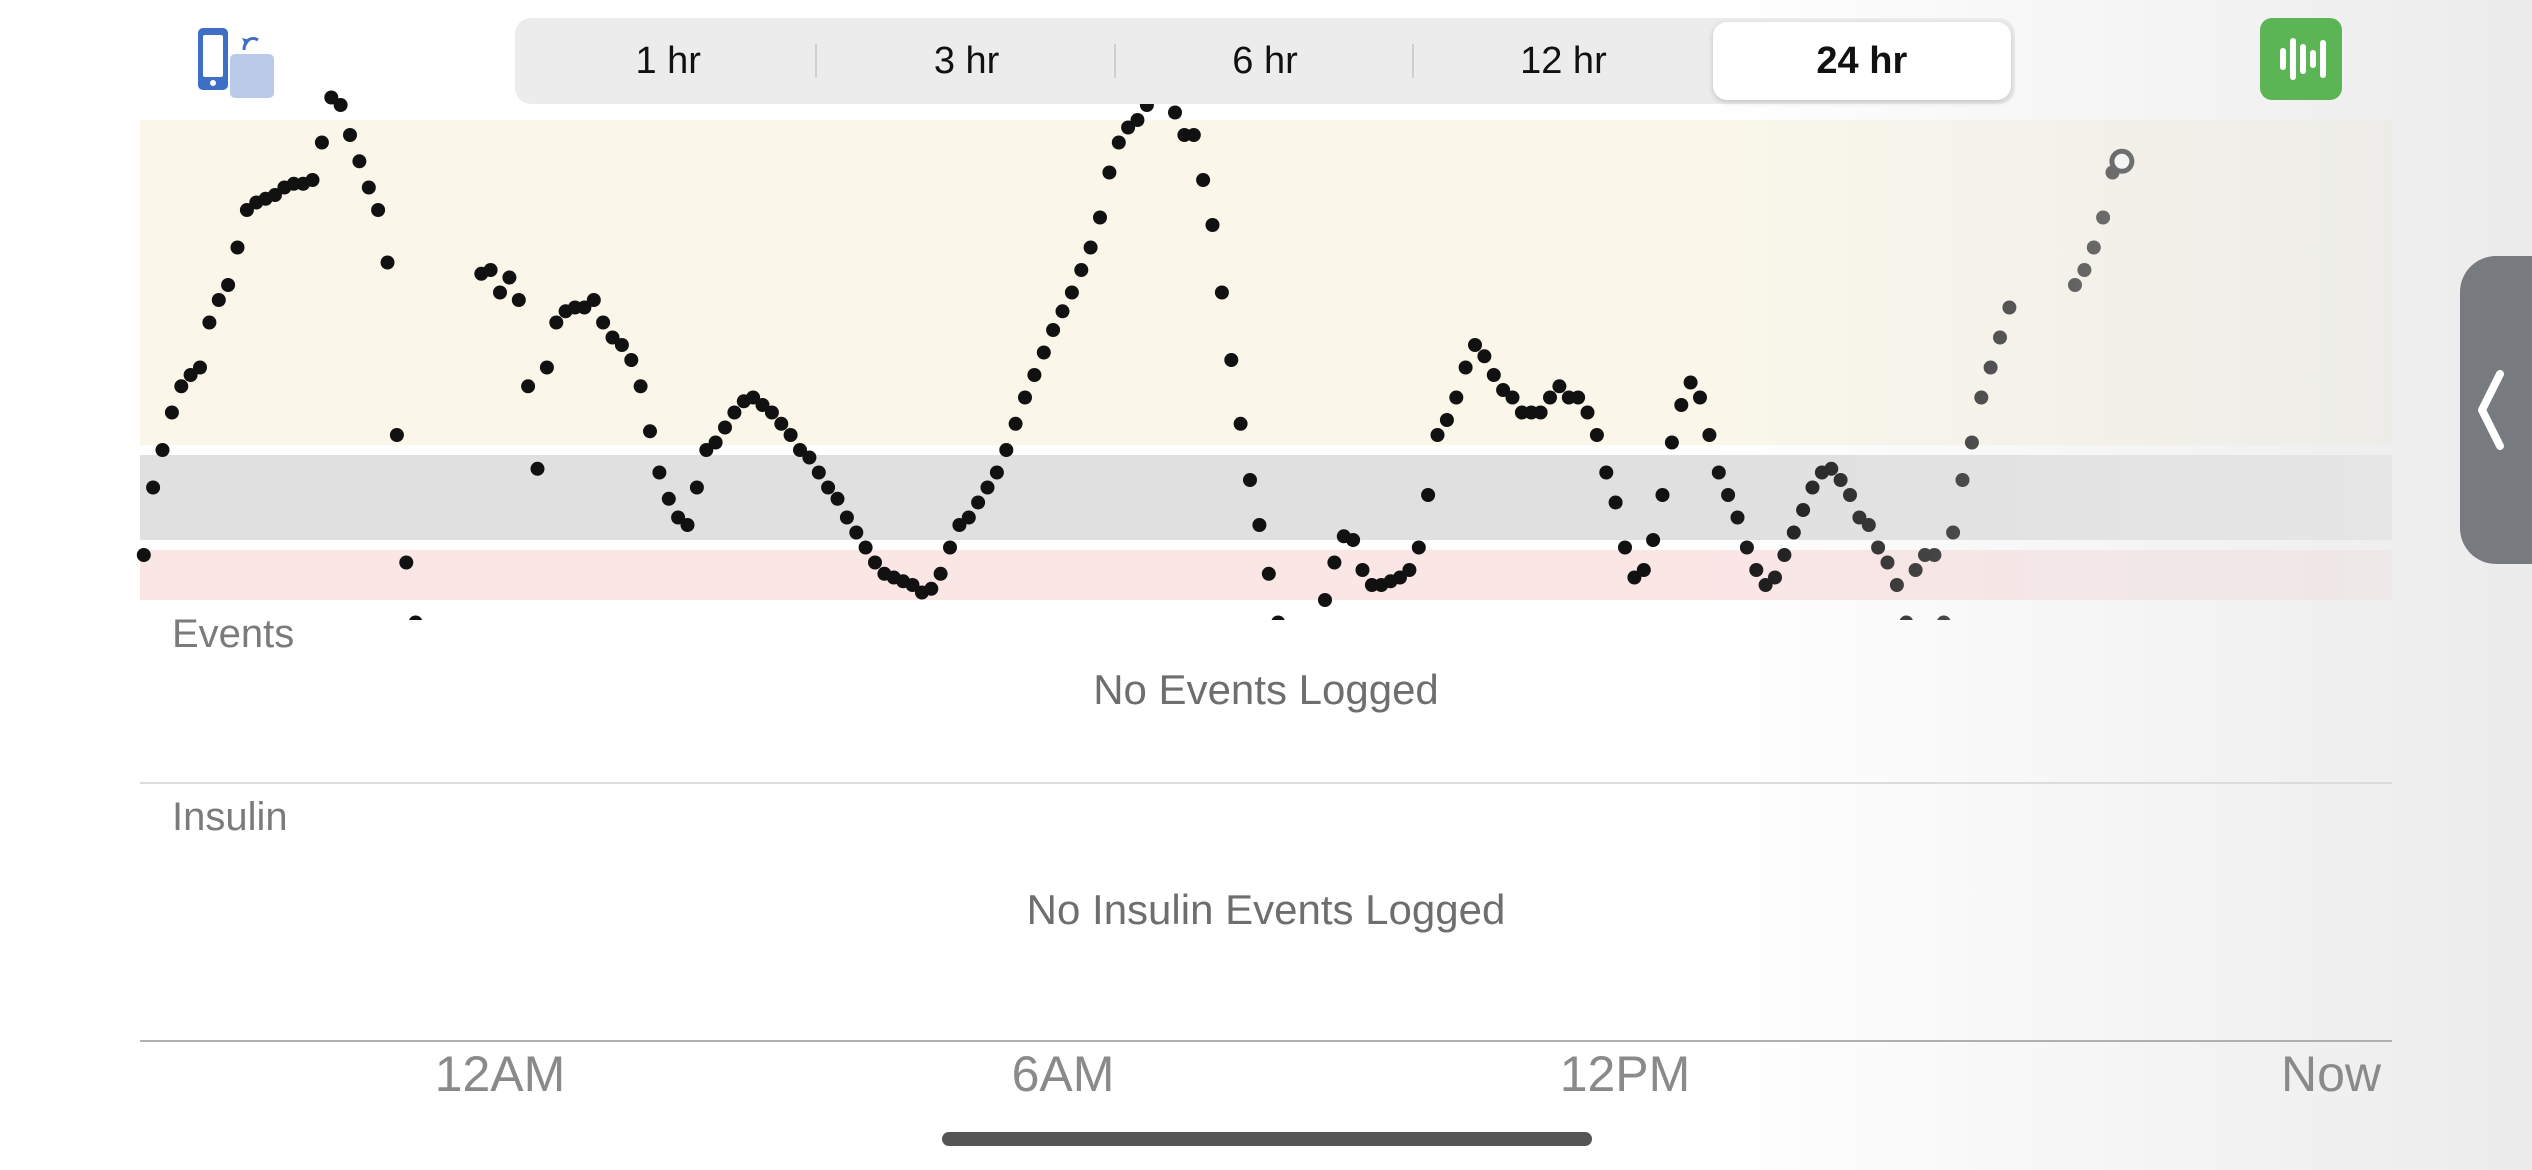 The width and height of the screenshot is (2532, 1170). I want to click on range-3hr-tab: 3 hr, so click(967, 61).